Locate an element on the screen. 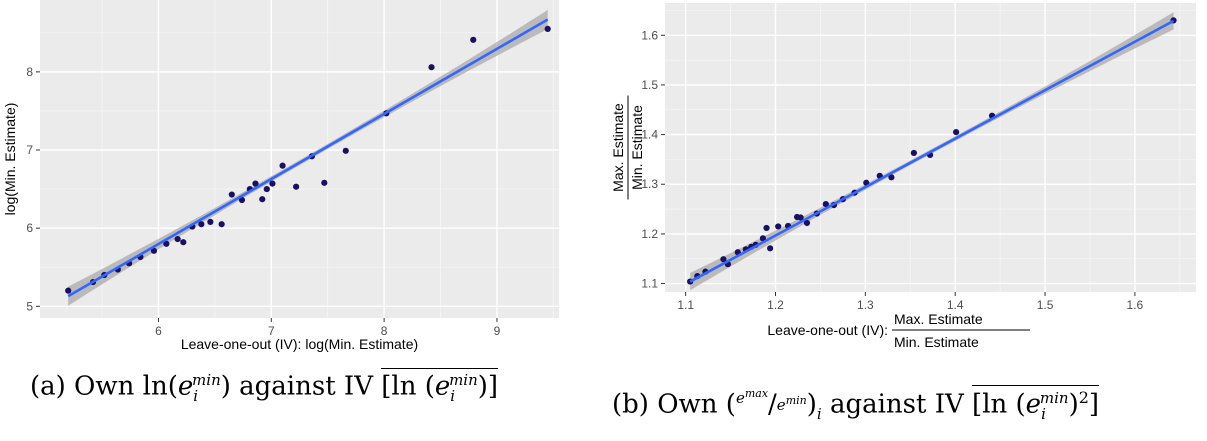 Image resolution: width=1207 pixels, height=441 pixels. b-y-axis-title: Max. Estimate Min. Estimate is located at coordinates (627, 147).